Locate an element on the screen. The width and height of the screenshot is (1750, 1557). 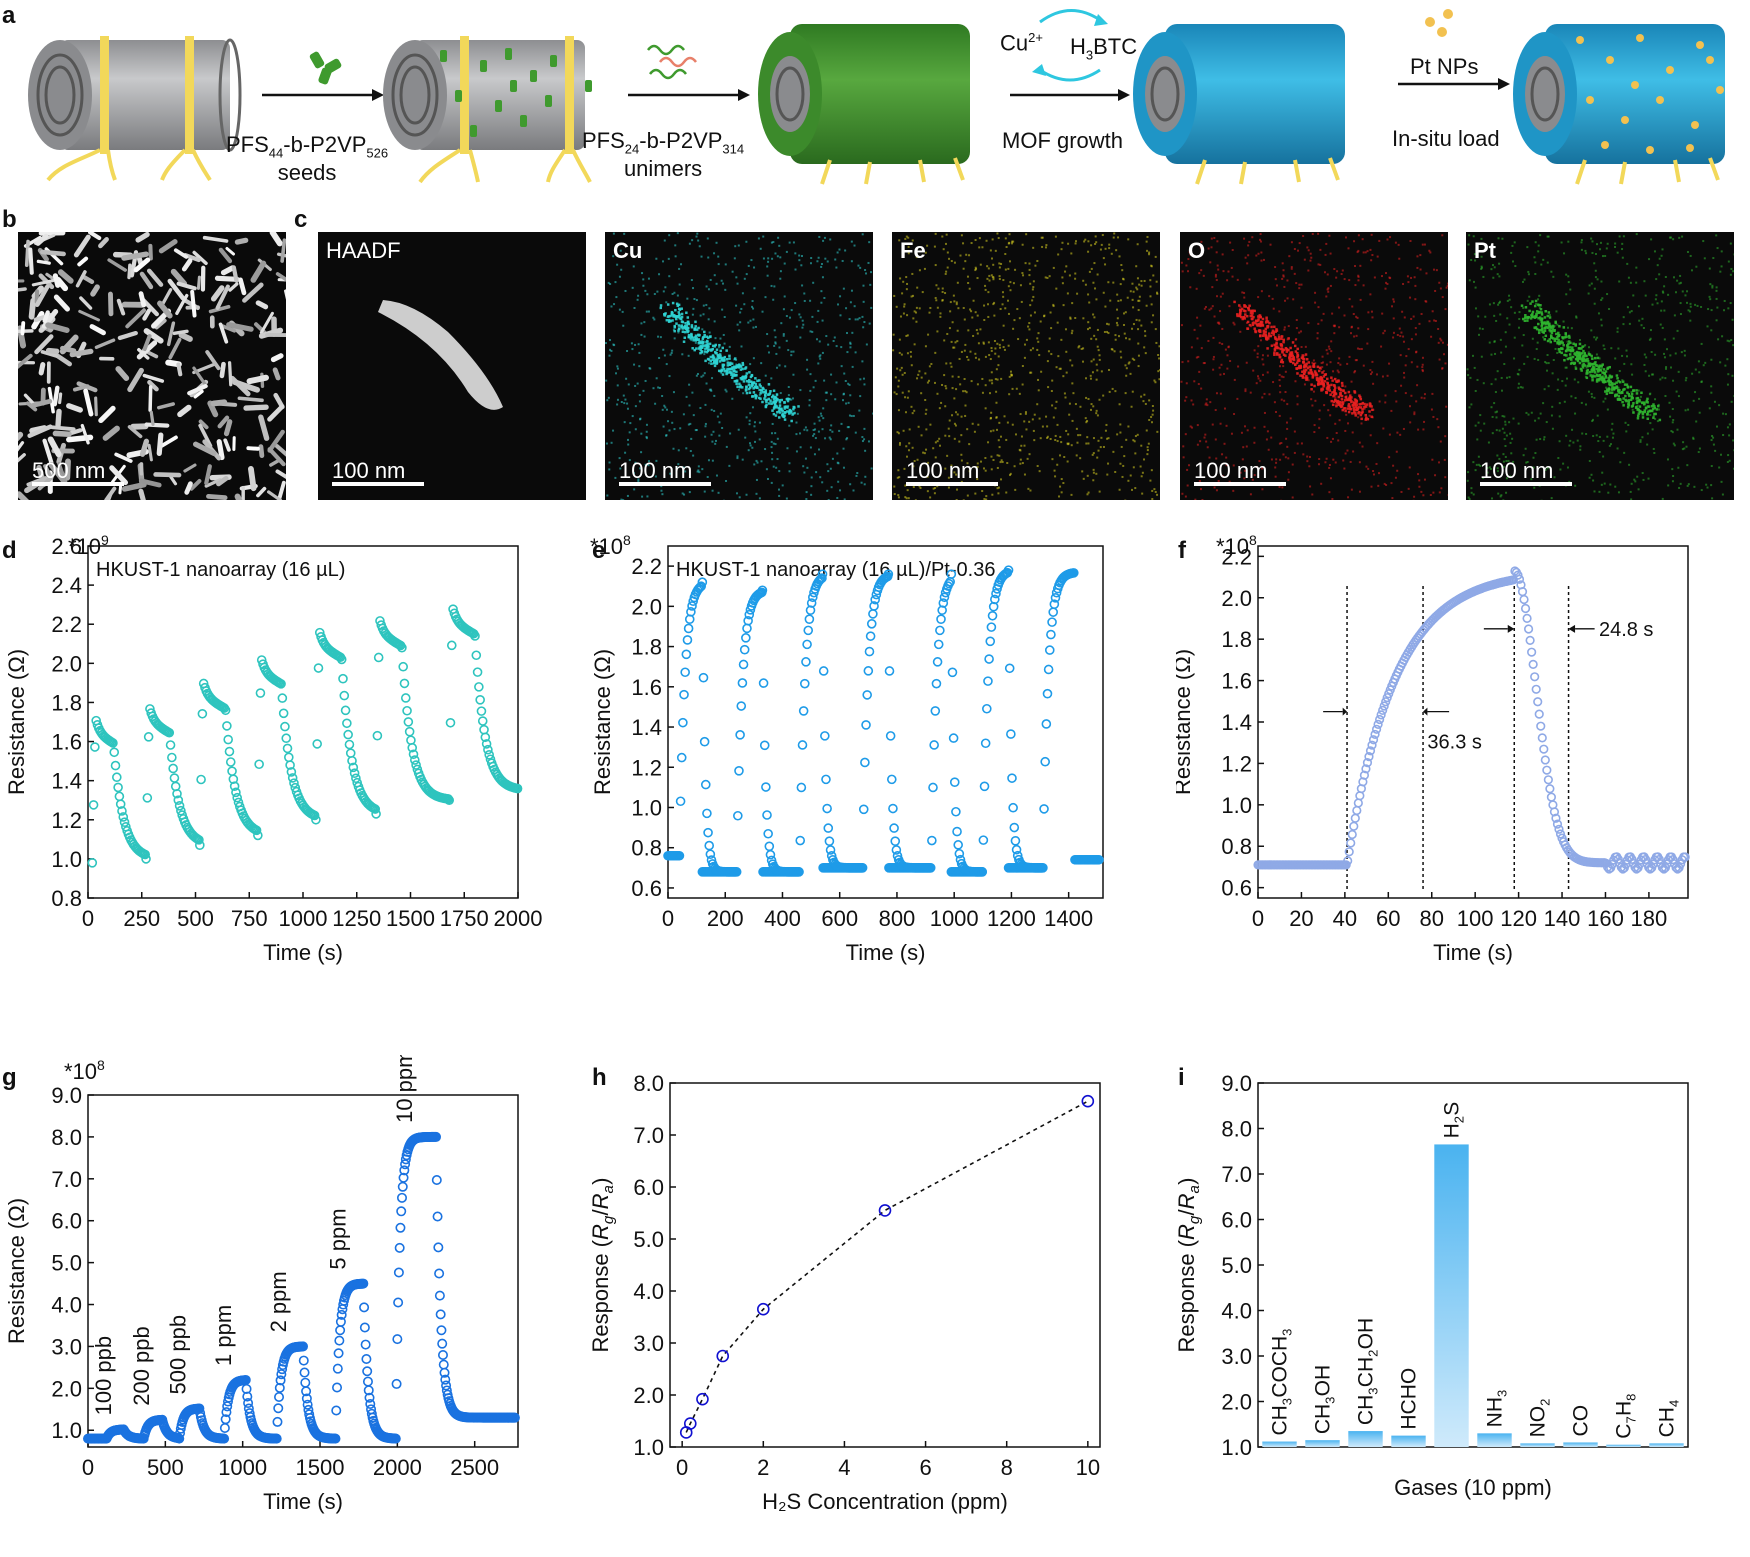
data-point is located at coordinates (169, 732).